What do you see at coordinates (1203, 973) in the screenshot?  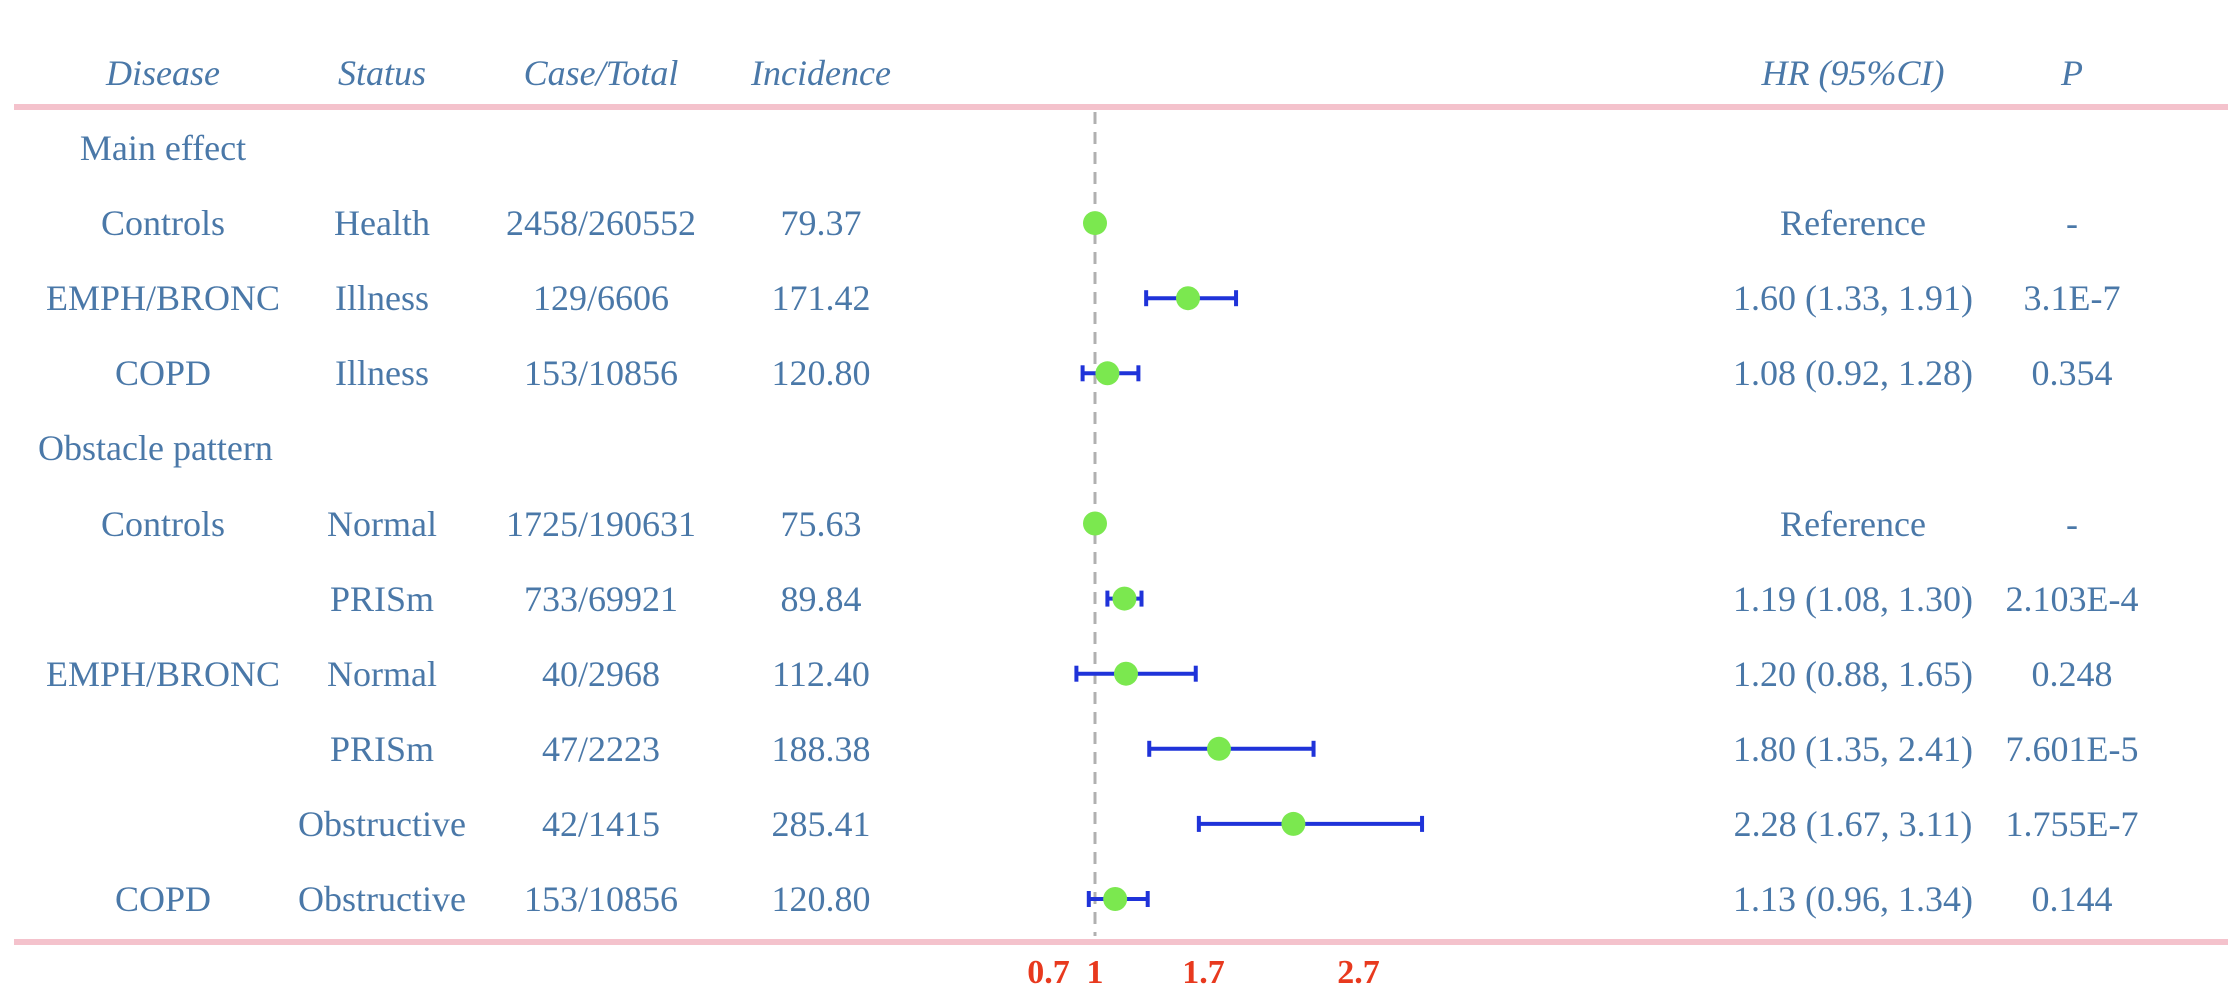 I see `x-tick-label: 1.7` at bounding box center [1203, 973].